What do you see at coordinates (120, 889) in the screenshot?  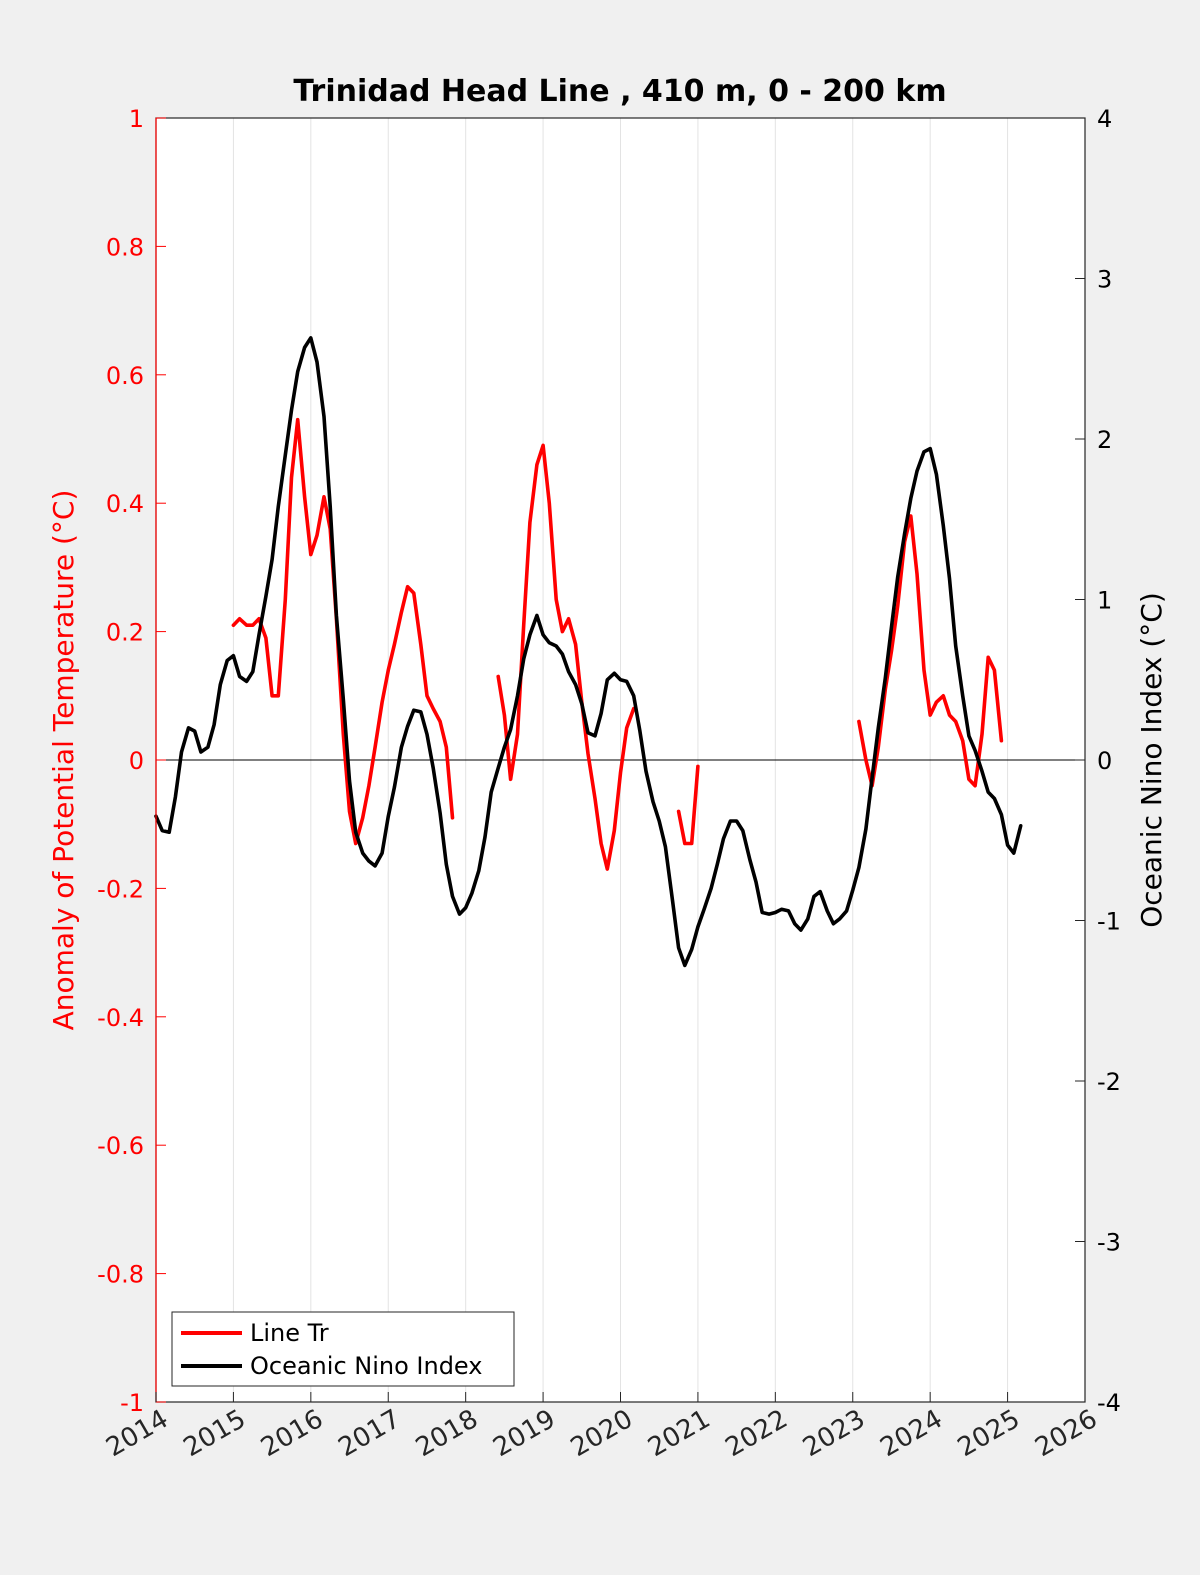 I see `left-tick-label--0.2: -0.2` at bounding box center [120, 889].